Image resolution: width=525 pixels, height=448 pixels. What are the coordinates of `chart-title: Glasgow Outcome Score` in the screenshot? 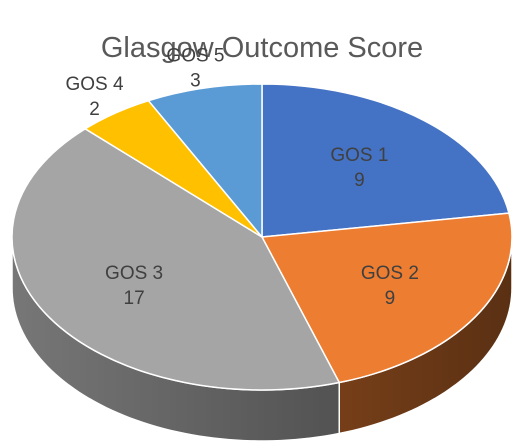 It's located at (262, 48).